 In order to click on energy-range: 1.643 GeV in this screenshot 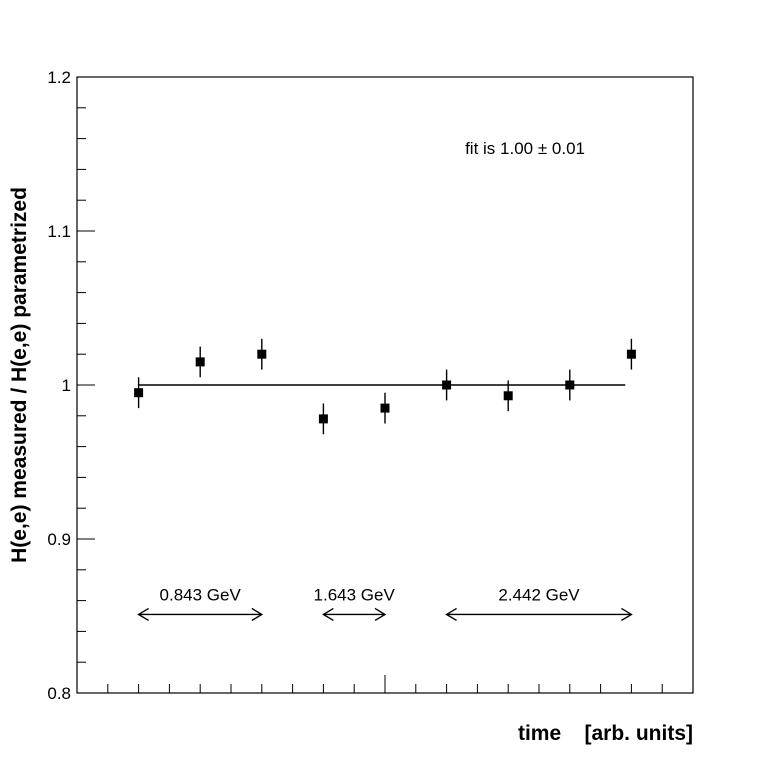, I will do `click(355, 604)`.